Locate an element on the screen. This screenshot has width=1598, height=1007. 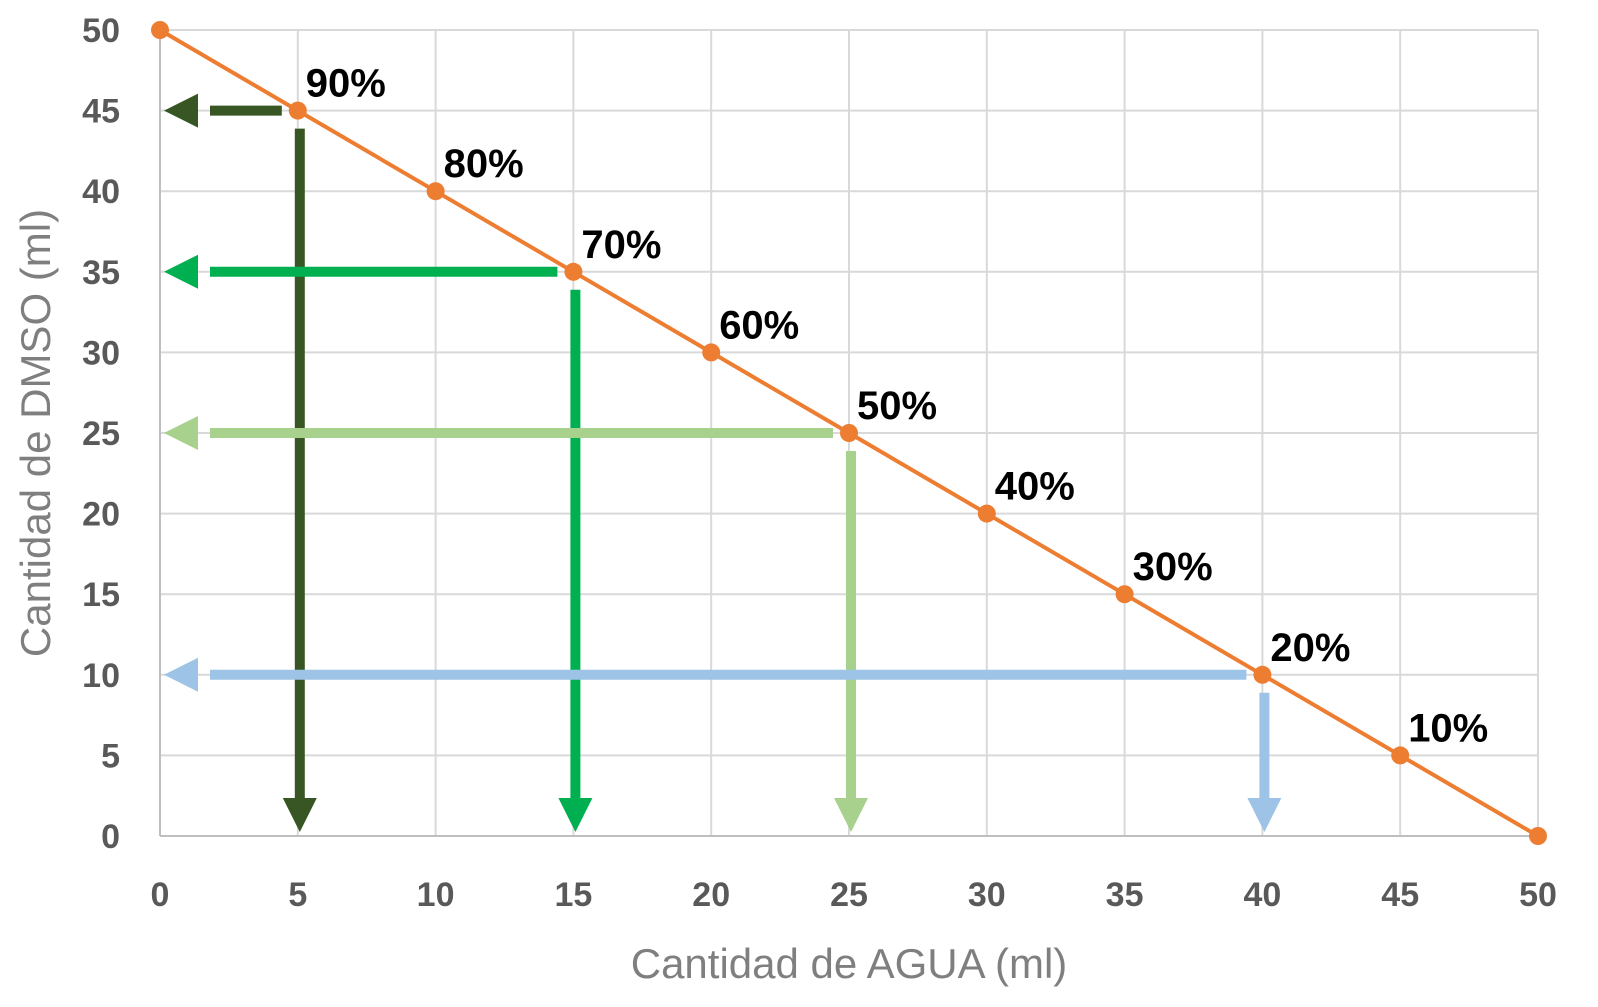
y-tick-label: 0 is located at coordinates (110, 837).